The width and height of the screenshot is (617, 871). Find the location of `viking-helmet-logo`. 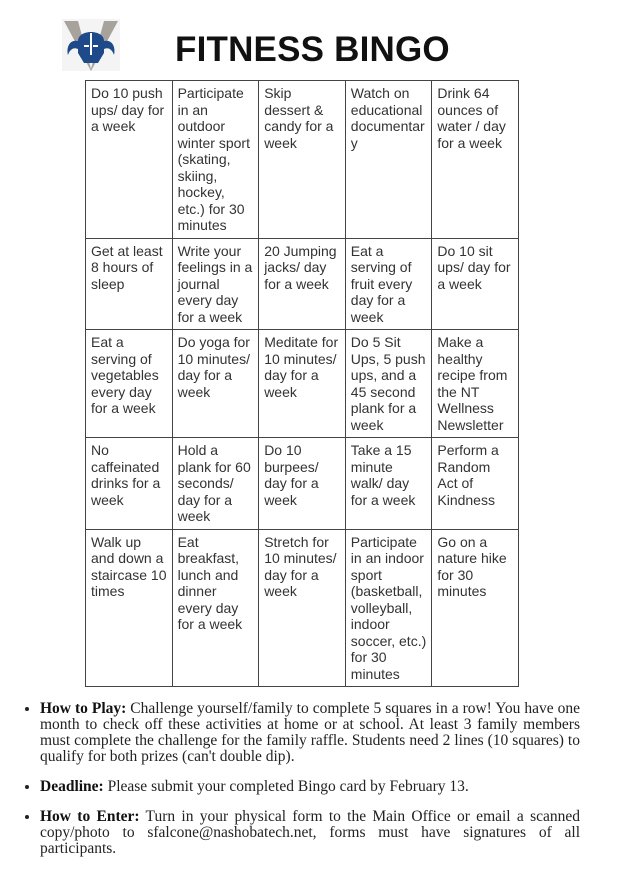

viking-helmet-logo is located at coordinates (91, 45).